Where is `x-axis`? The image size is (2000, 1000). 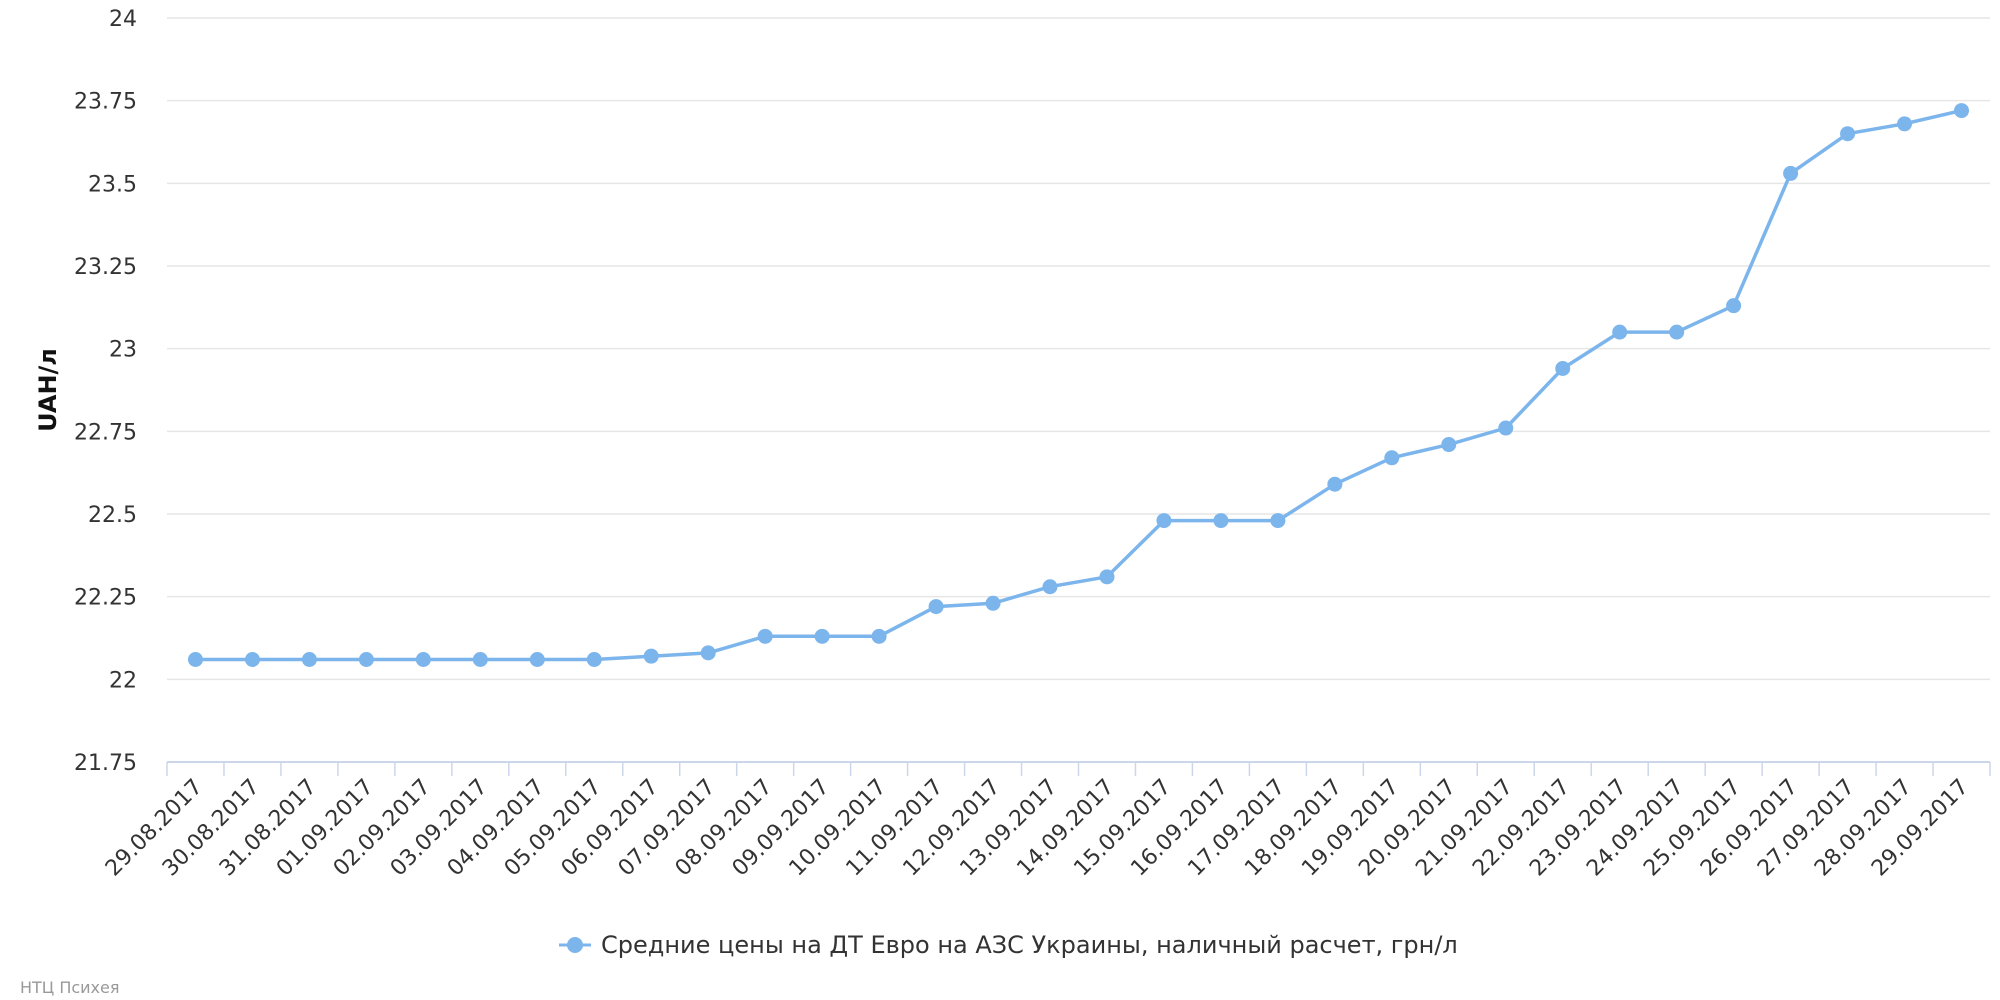 x-axis is located at coordinates (1078, 768).